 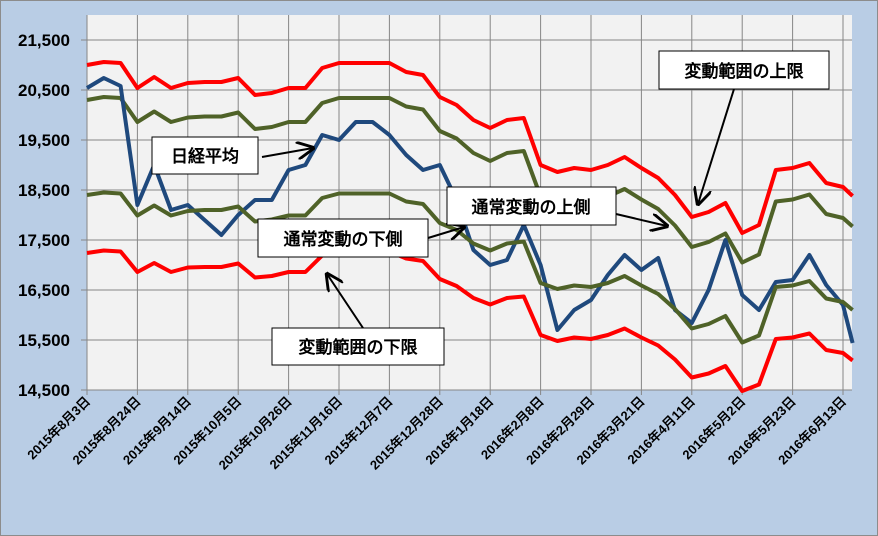 What do you see at coordinates (44, 40) in the screenshot?
I see `y-tick-label: 21,500` at bounding box center [44, 40].